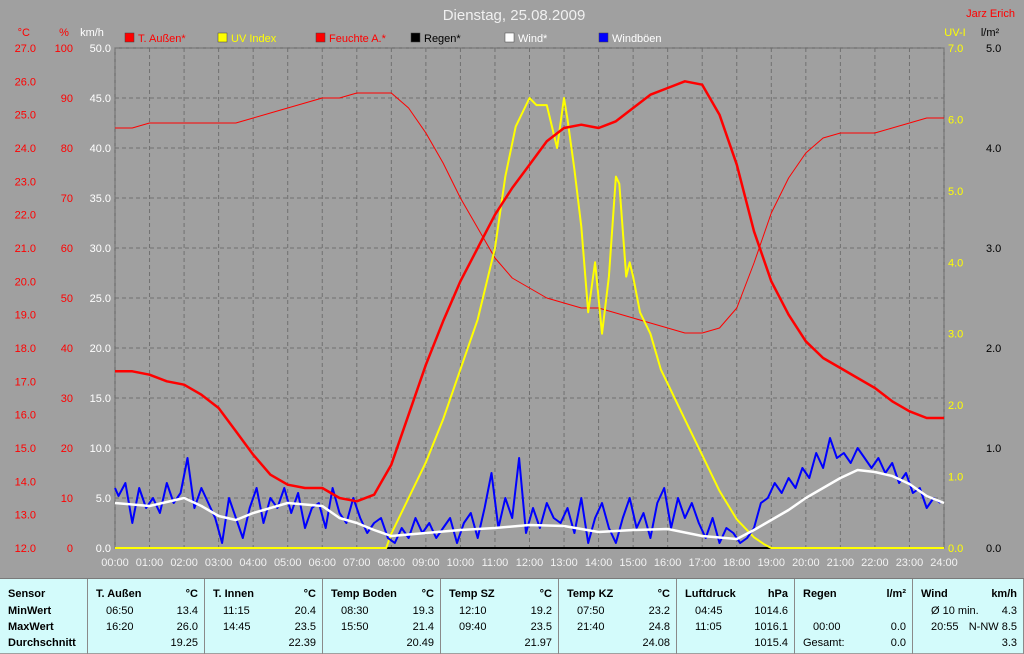 This screenshot has width=1024, height=654. What do you see at coordinates (25, 382) in the screenshot?
I see `temp-tick-label: 17.0` at bounding box center [25, 382].